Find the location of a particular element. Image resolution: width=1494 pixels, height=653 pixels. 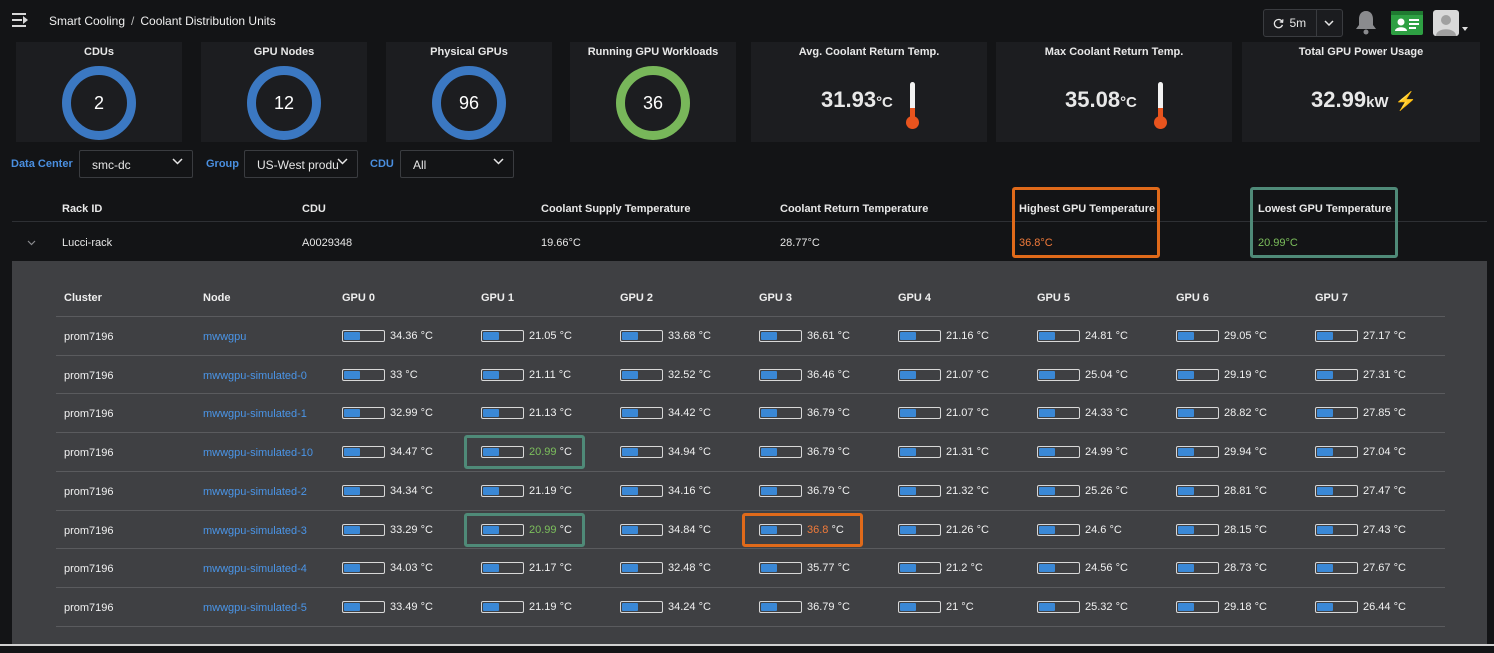

gpu-temp-value: 24.6 is located at coordinates (1096, 529).